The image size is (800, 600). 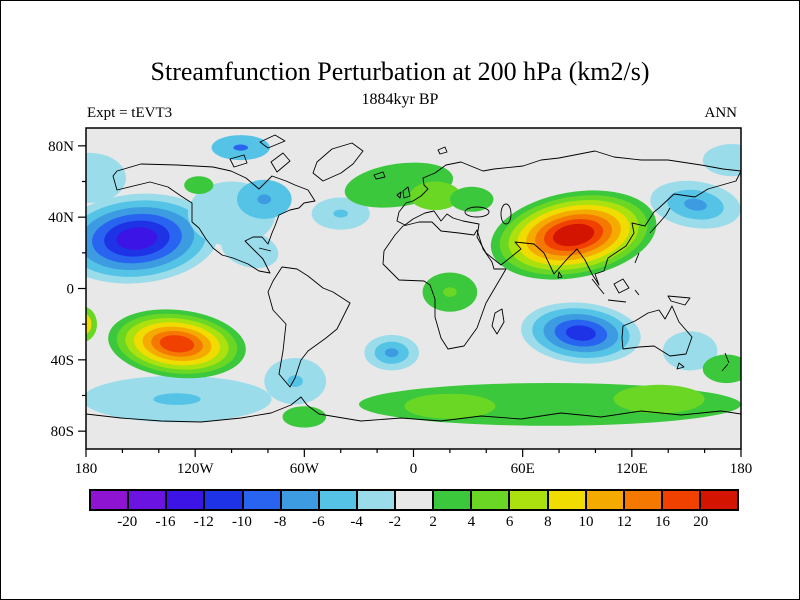 I want to click on coastline-philippines, so click(x=637, y=258).